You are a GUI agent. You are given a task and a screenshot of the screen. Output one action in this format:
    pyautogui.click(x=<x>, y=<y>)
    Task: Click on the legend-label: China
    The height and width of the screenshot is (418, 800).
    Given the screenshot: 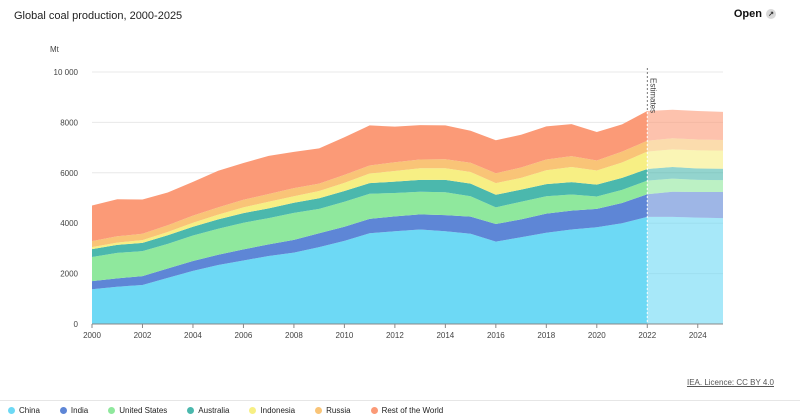 What is the action you would take?
    pyautogui.click(x=29, y=410)
    